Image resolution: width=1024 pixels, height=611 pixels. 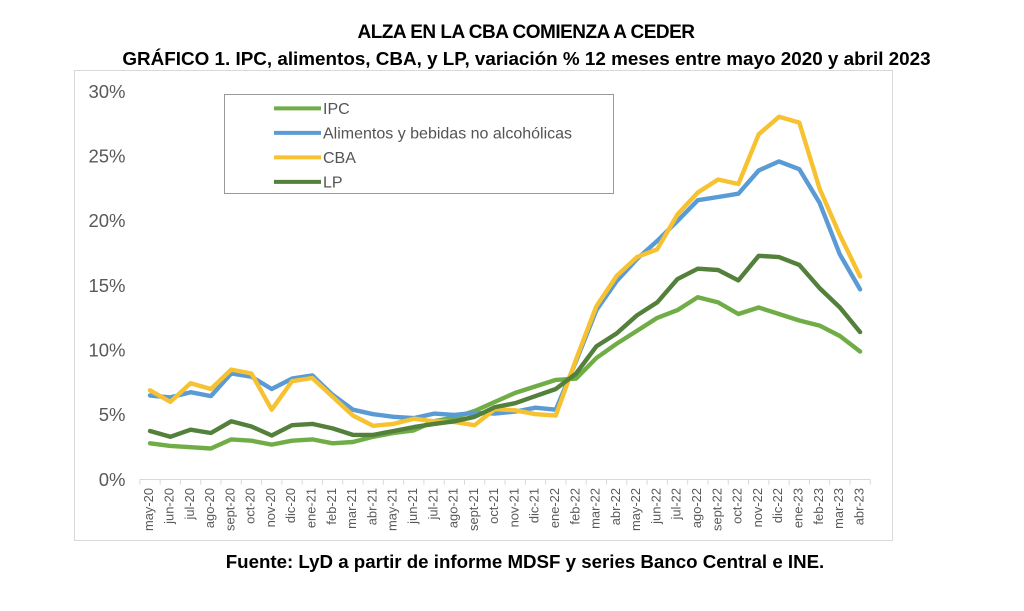 I want to click on svg-text: dic-22, so click(x=777, y=505).